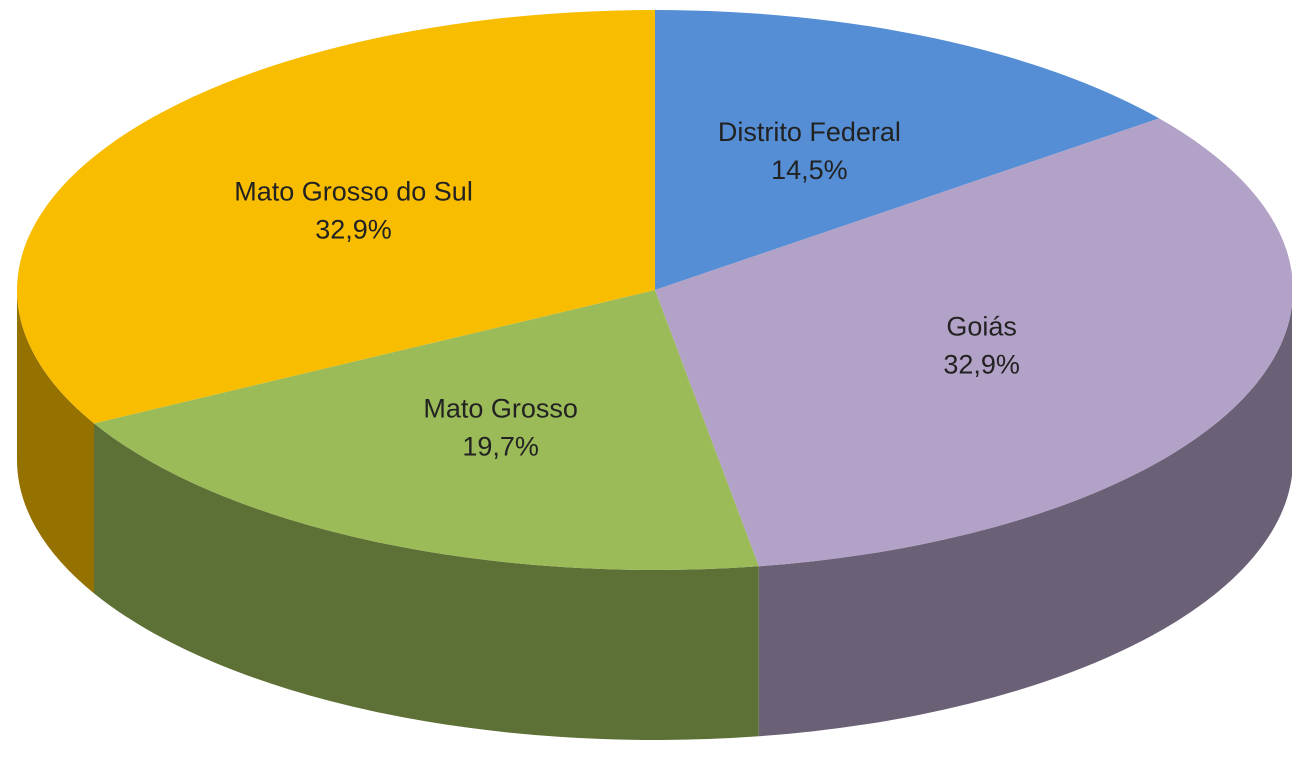  What do you see at coordinates (907, 150) in the screenshot?
I see `slice` at bounding box center [907, 150].